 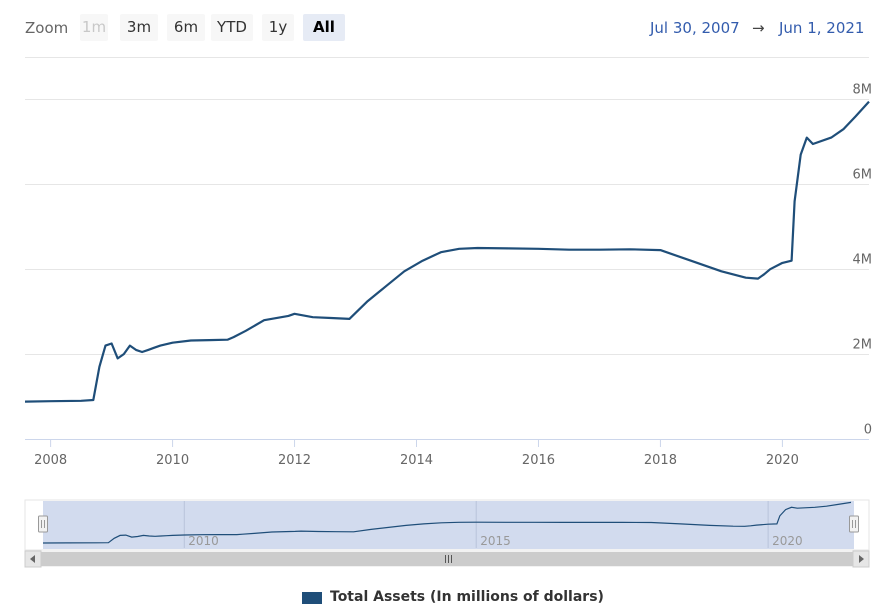 I want to click on x-tick-label: 2012, so click(x=294, y=460).